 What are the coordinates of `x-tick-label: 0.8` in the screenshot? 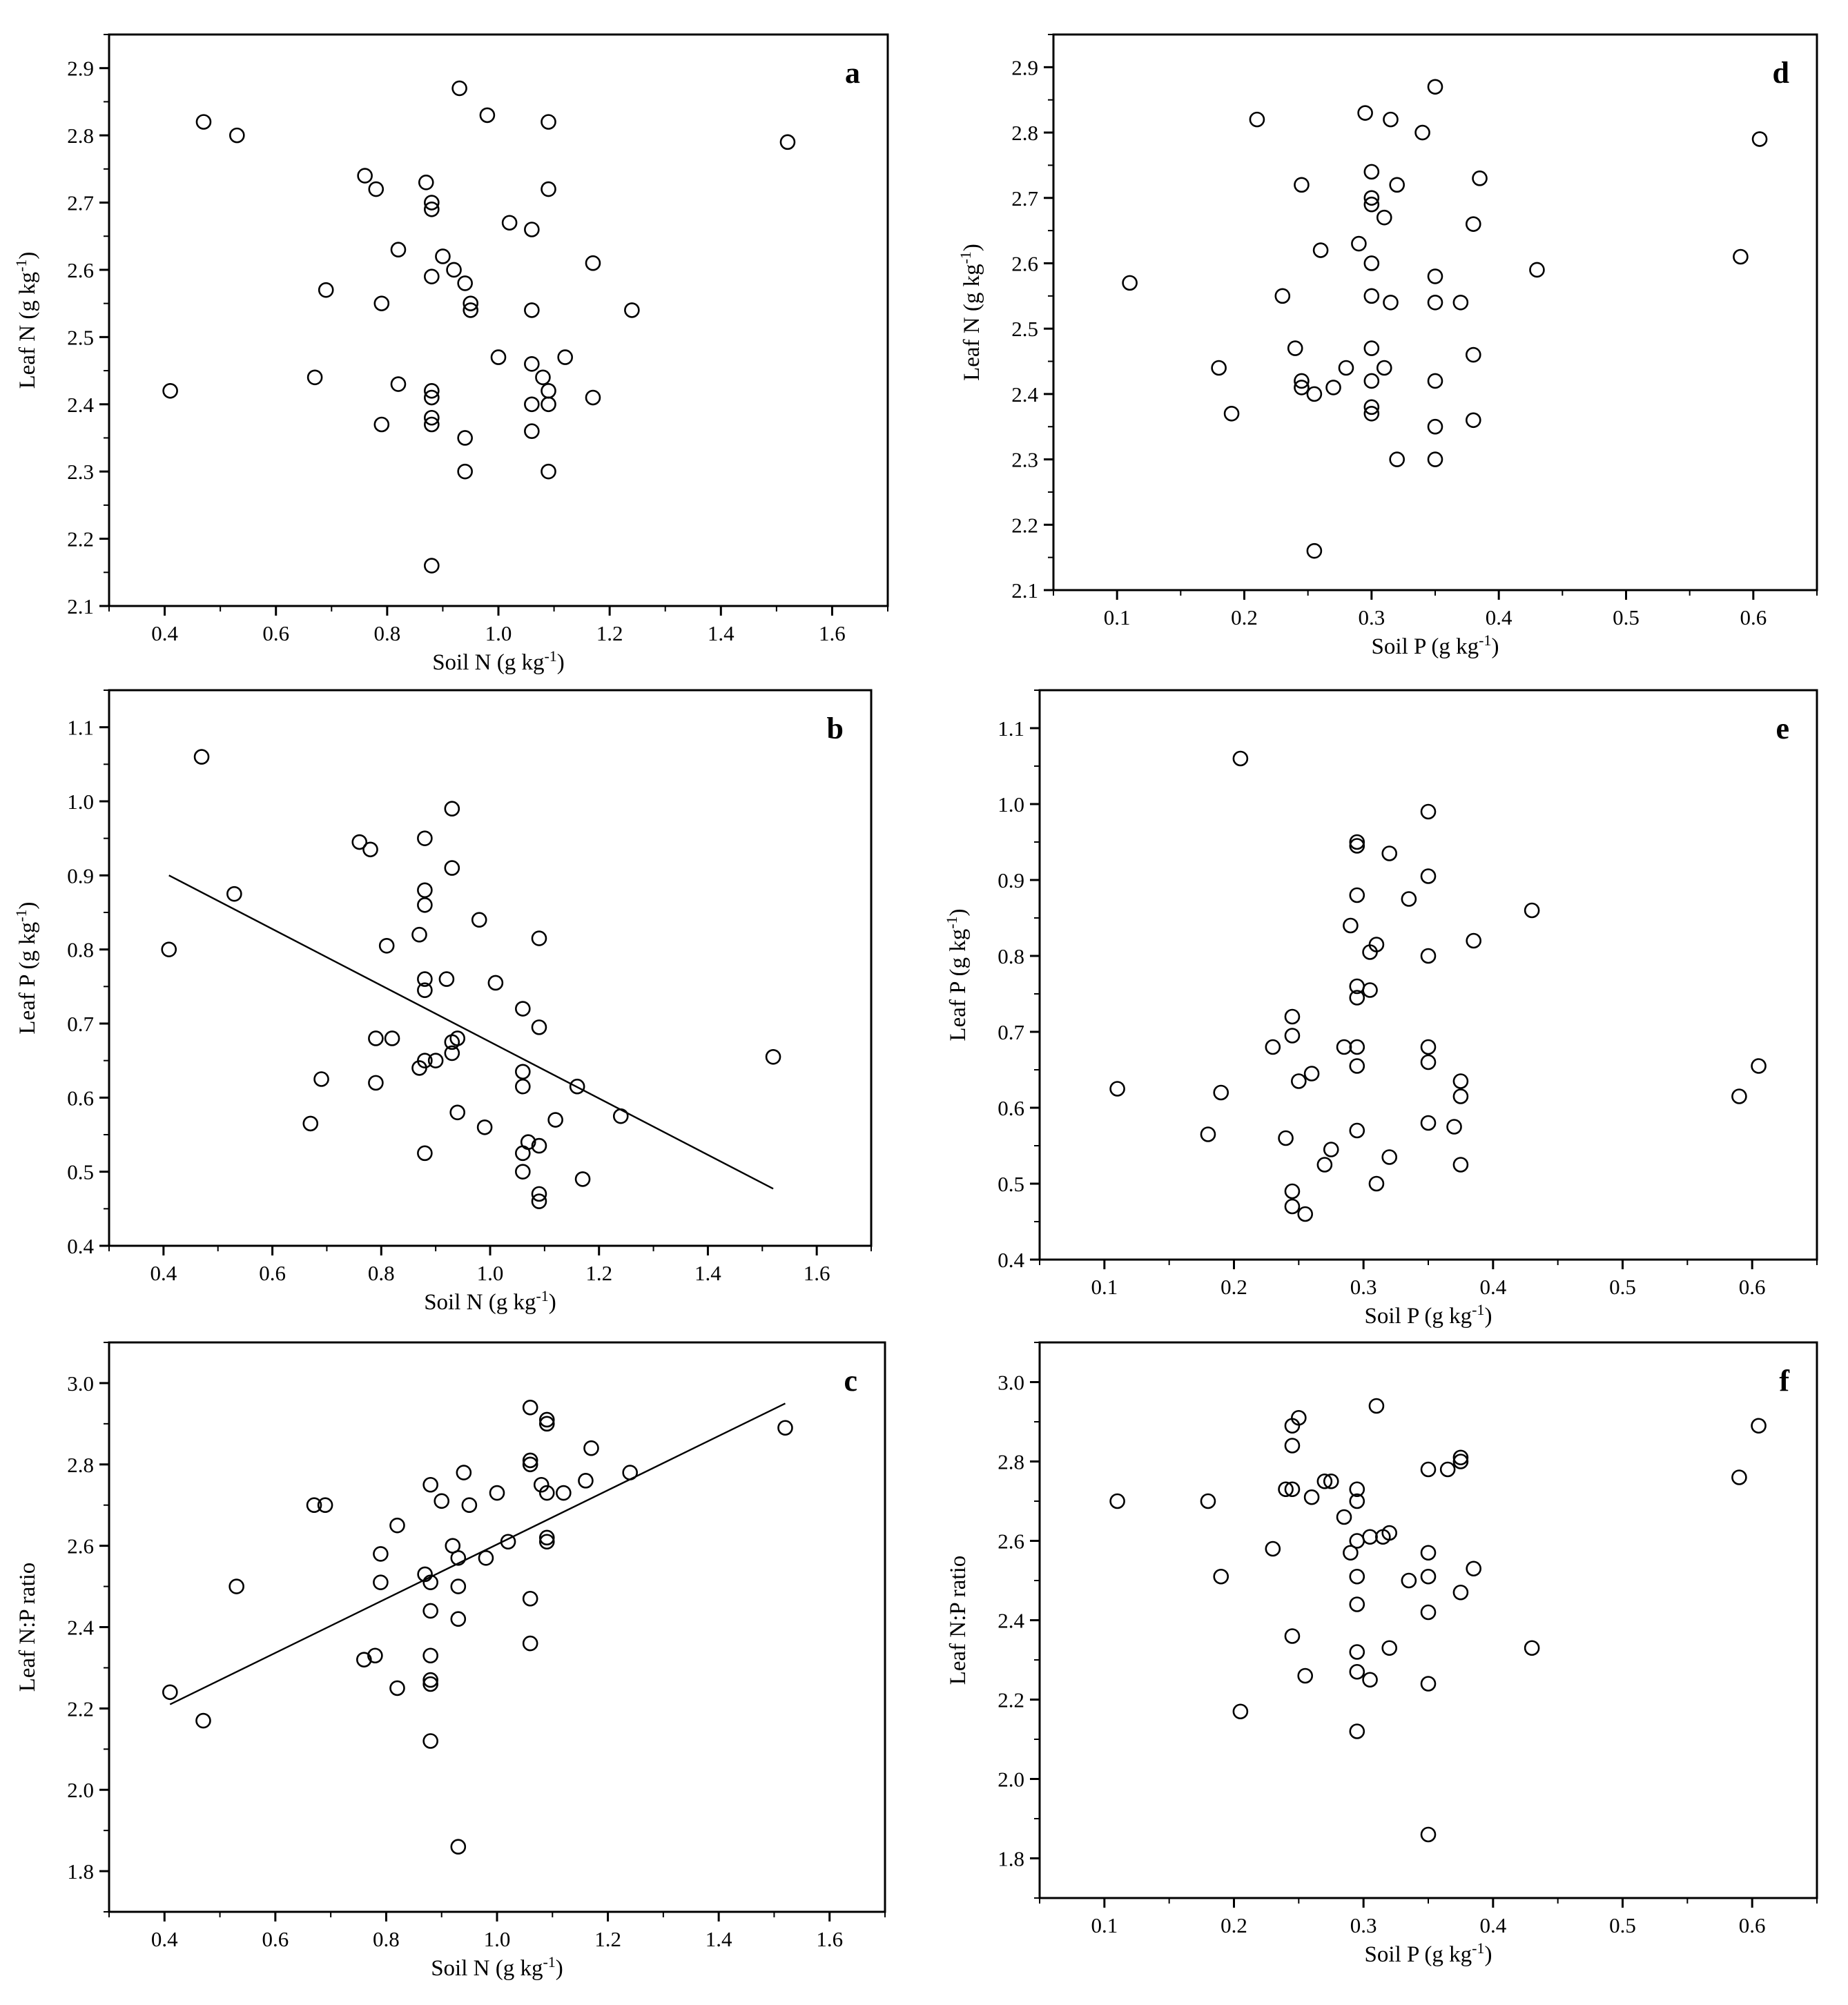 It's located at (382, 1273).